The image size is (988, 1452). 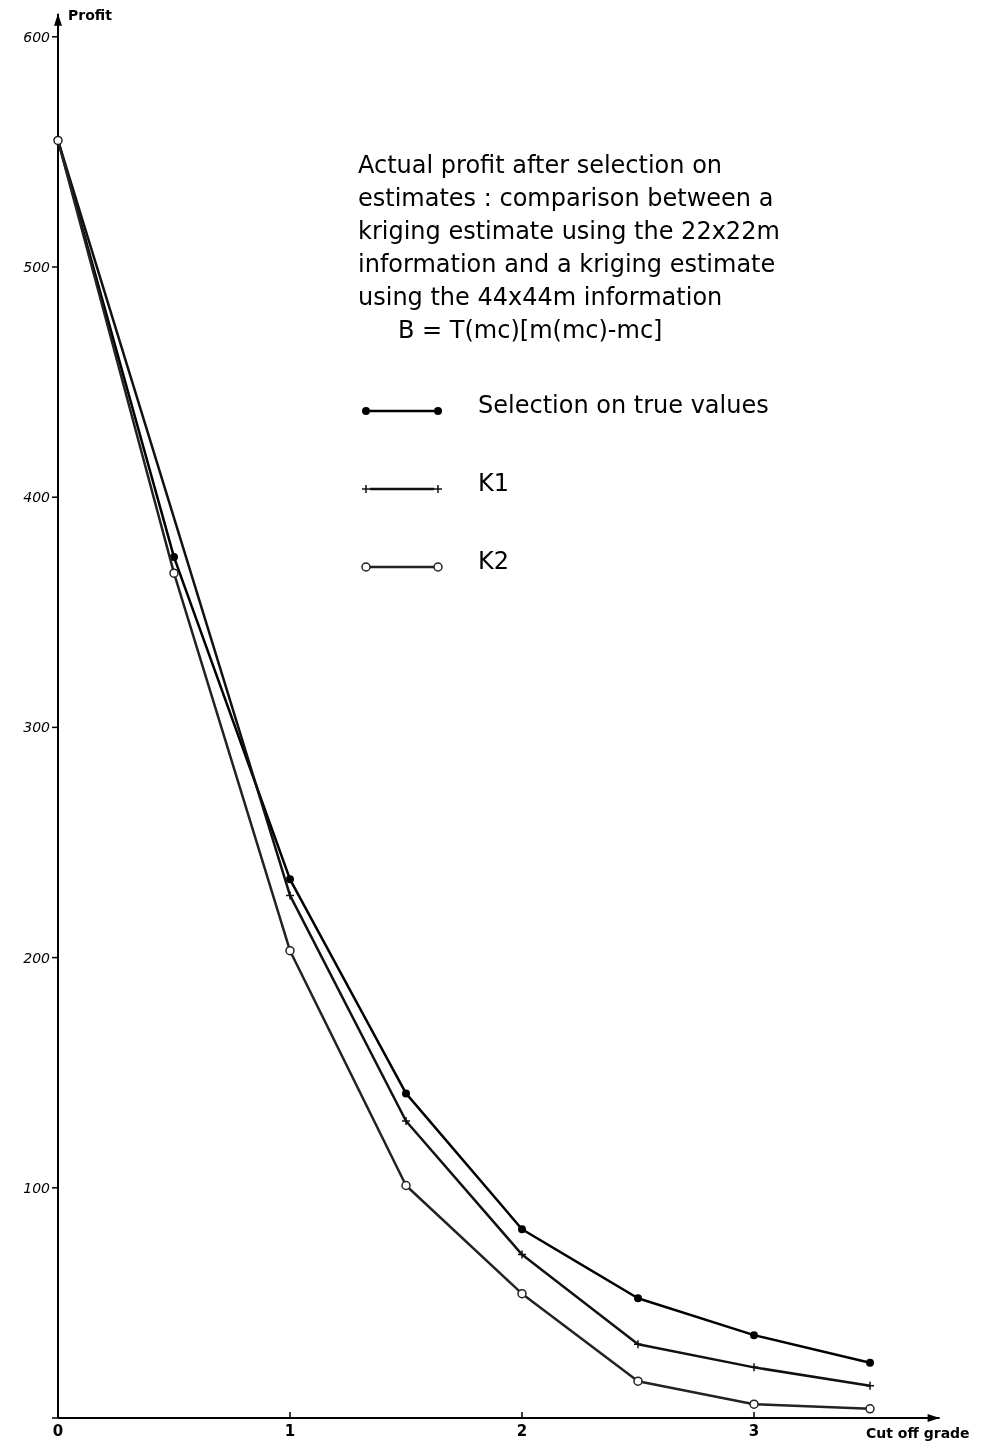 I want to click on x-tick-label: 0, so click(x=58, y=1431).